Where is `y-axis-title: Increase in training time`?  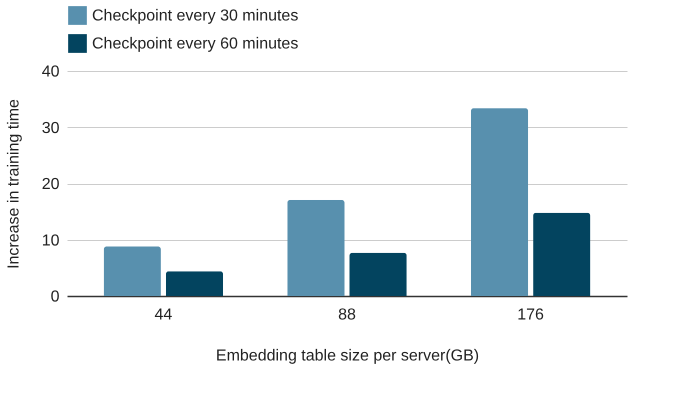 y-axis-title: Increase in training time is located at coordinates (14, 183).